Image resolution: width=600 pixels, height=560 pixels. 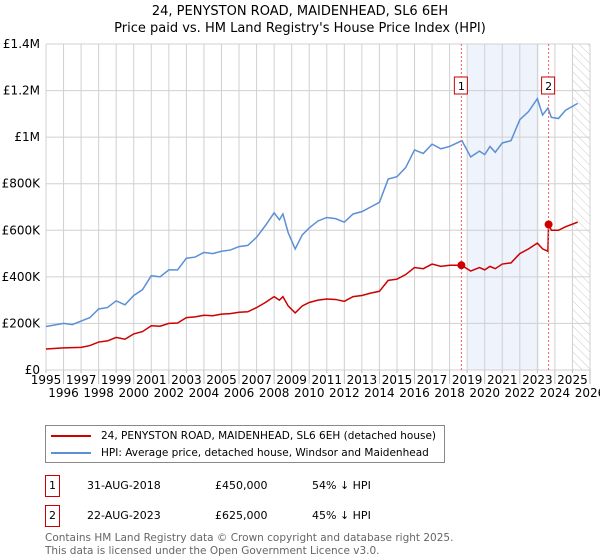 I want to click on forecast-hatch, so click(x=581, y=207).